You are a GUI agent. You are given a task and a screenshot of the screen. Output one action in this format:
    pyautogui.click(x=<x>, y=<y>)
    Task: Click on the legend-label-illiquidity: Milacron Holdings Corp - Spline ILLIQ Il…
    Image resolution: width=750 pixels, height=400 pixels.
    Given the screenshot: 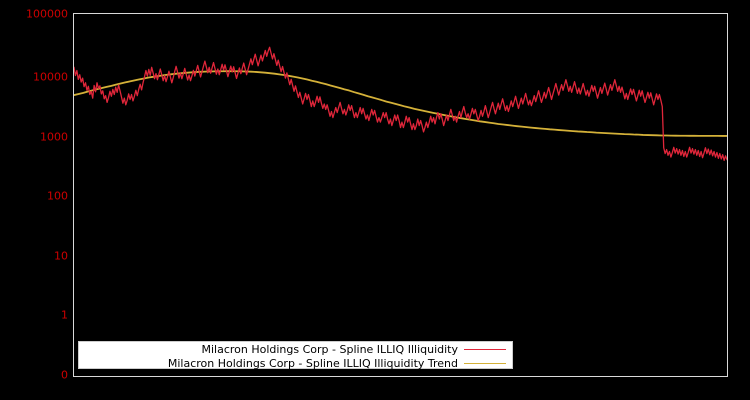 What is the action you would take?
    pyautogui.click(x=329, y=349)
    